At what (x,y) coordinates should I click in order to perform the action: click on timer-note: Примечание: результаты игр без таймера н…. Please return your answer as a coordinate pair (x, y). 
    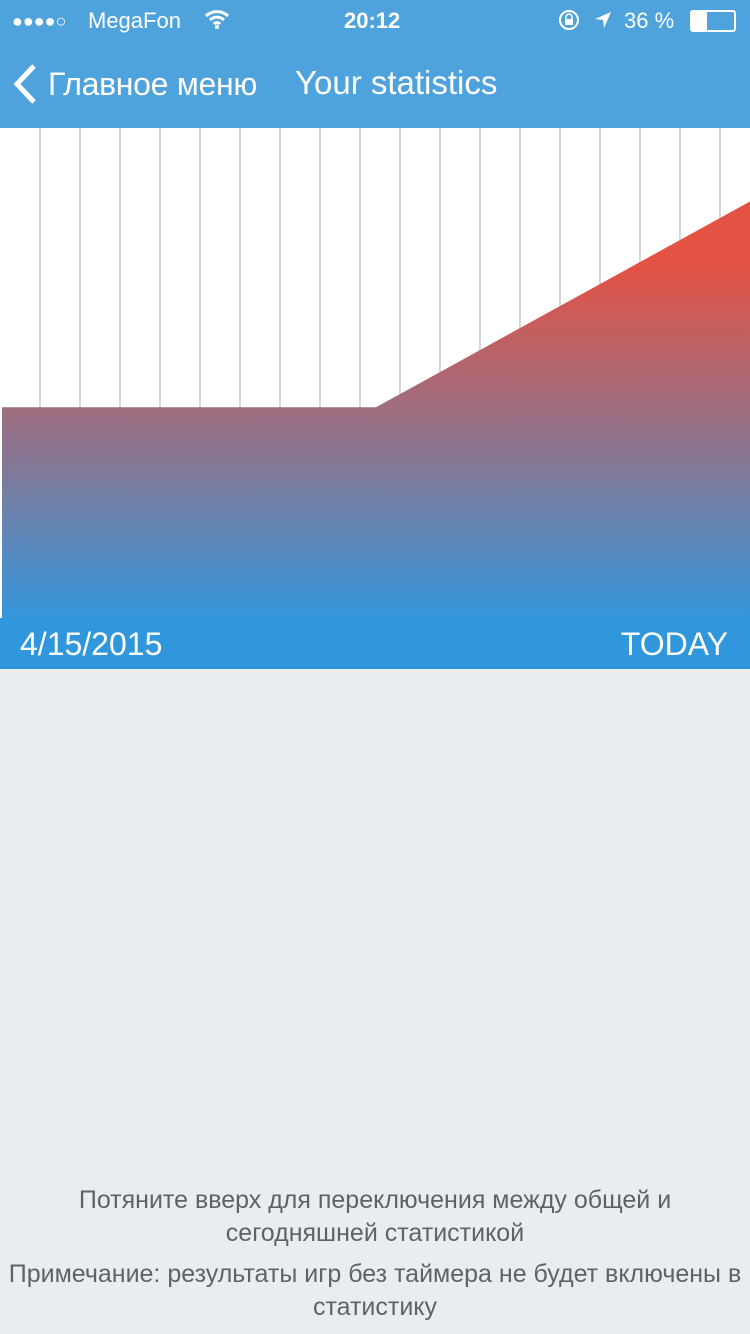
    Looking at the image, I should click on (375, 1290).